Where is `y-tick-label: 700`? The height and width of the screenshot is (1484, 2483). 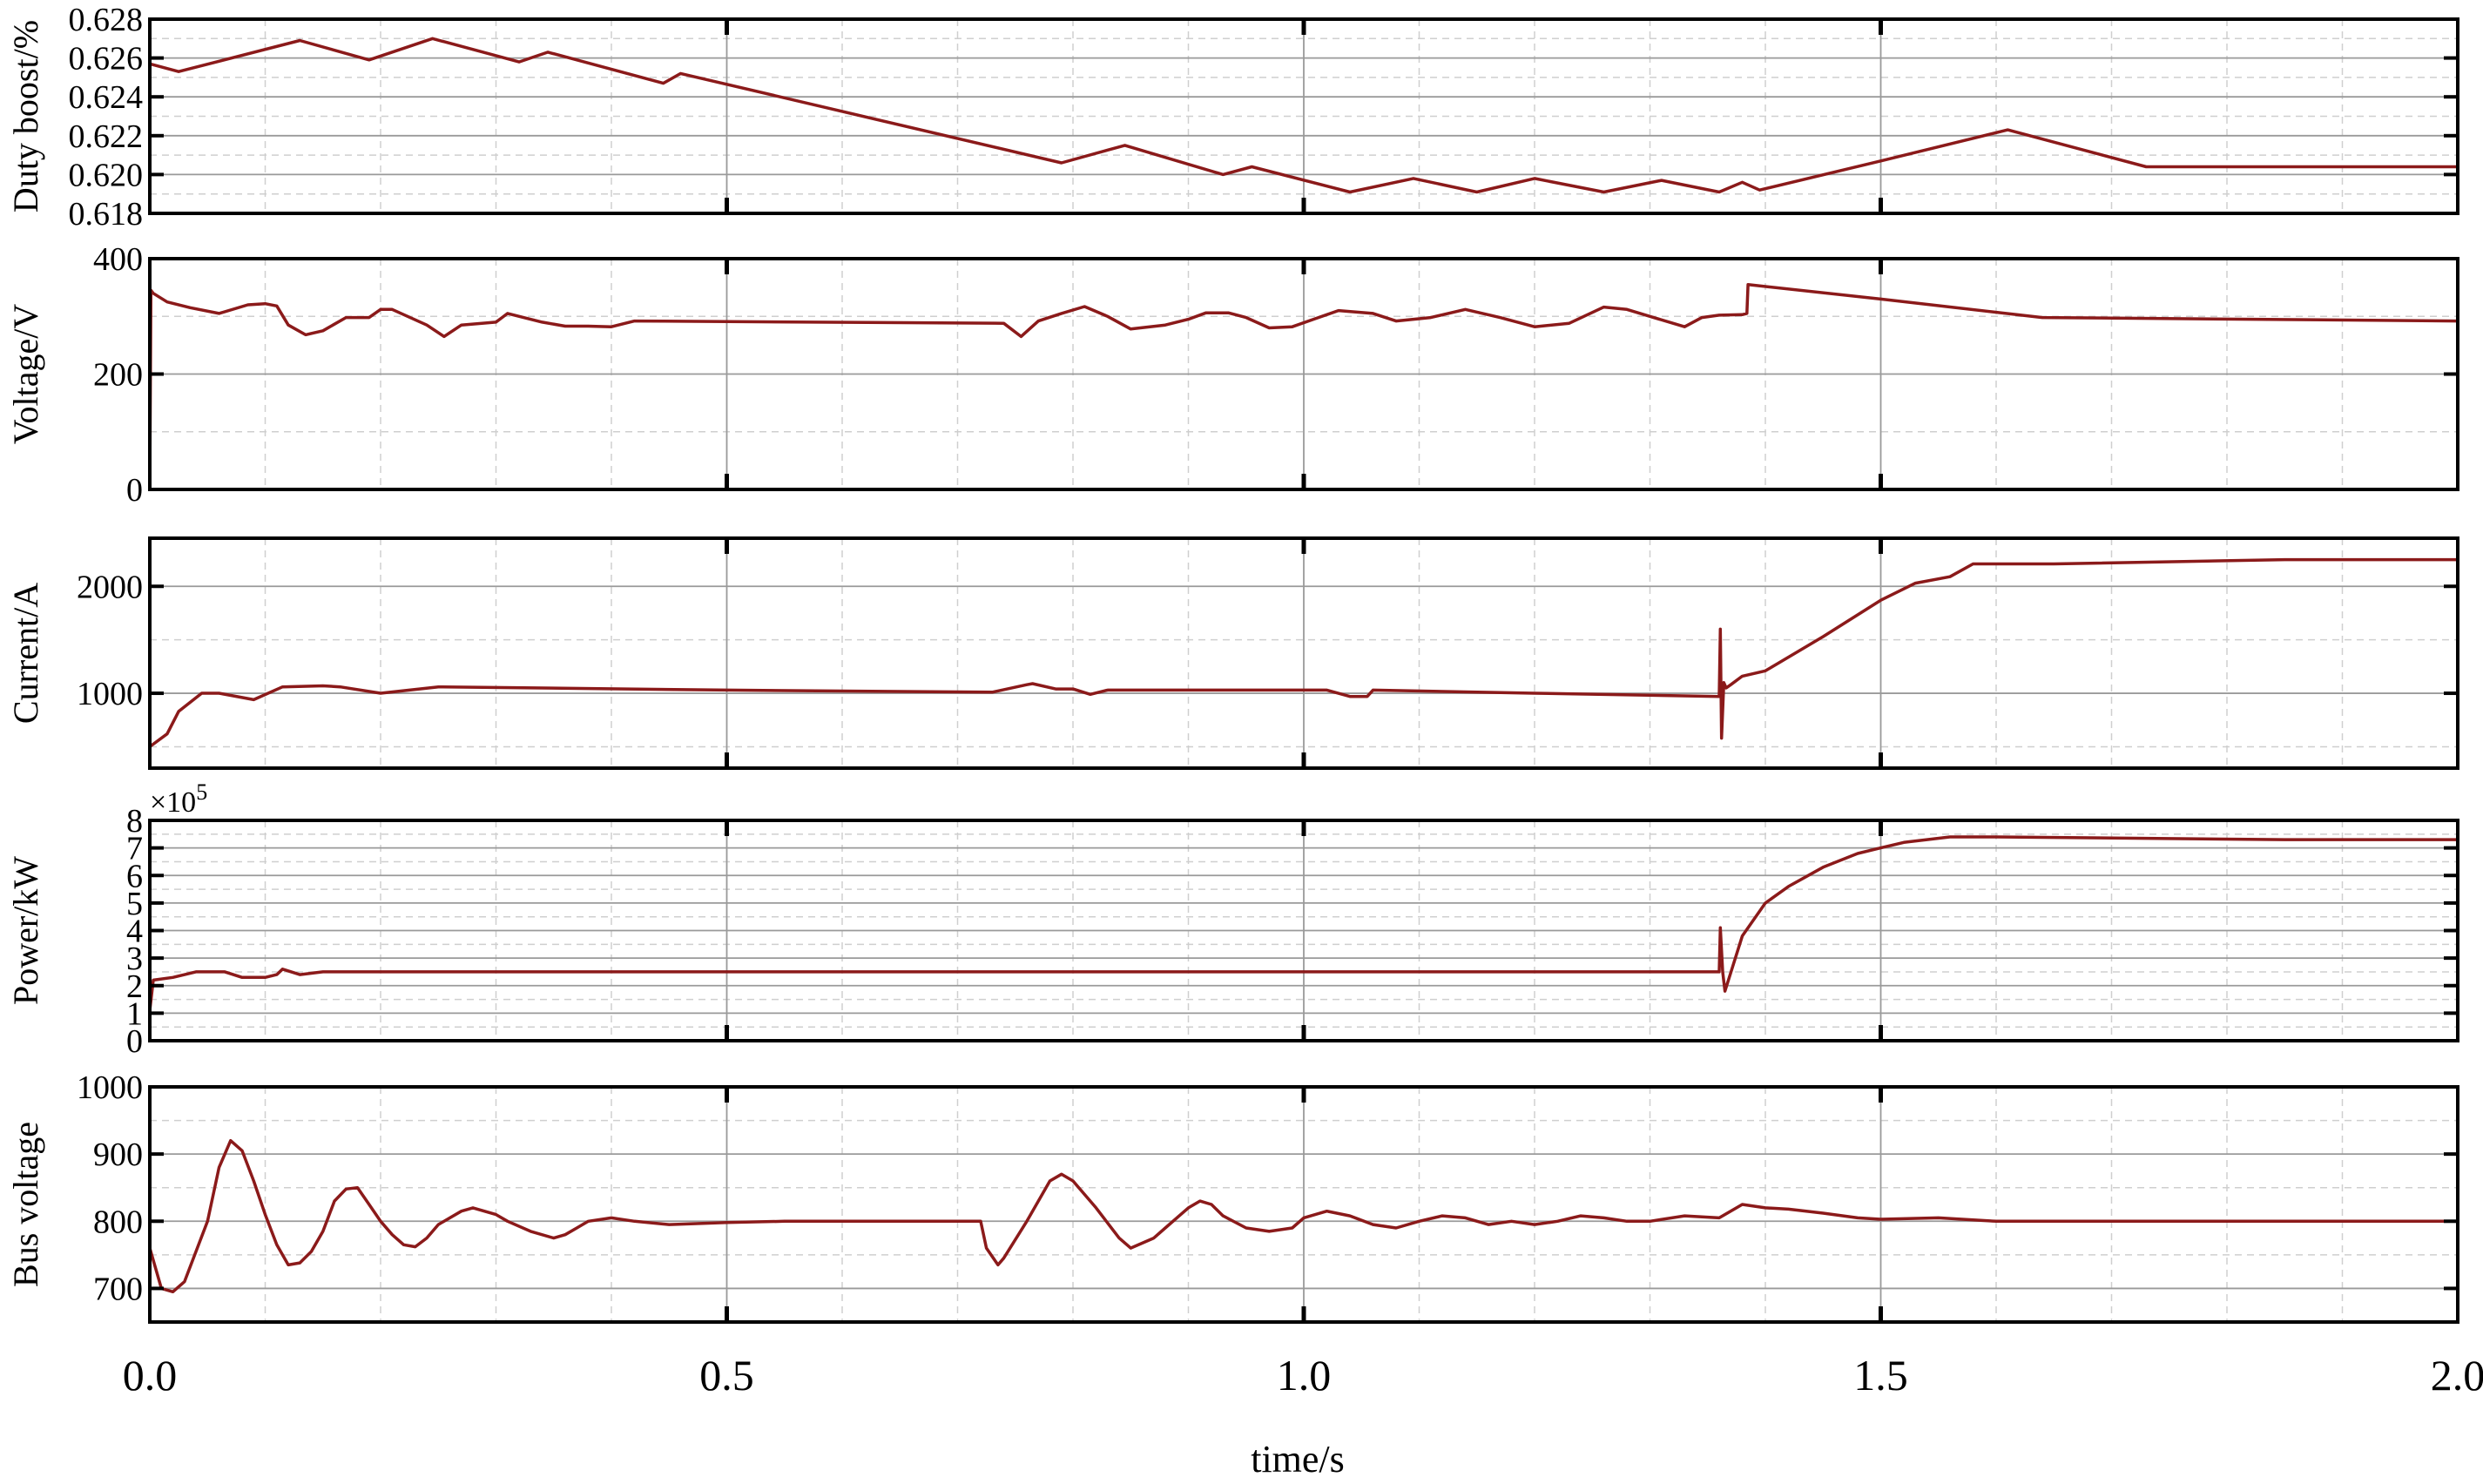 y-tick-label: 700 is located at coordinates (118, 1289).